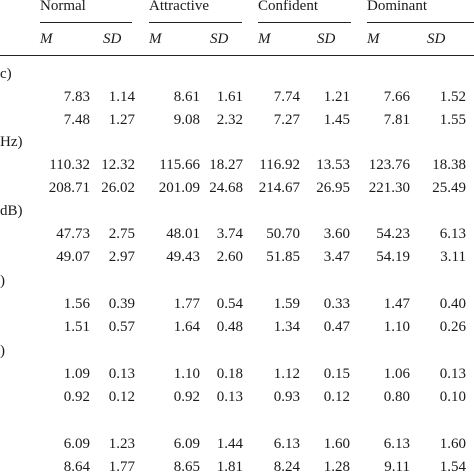 The image size is (474, 476). Describe the element at coordinates (226, 165) in the screenshot. I see `cell-sd: 18.27` at that location.